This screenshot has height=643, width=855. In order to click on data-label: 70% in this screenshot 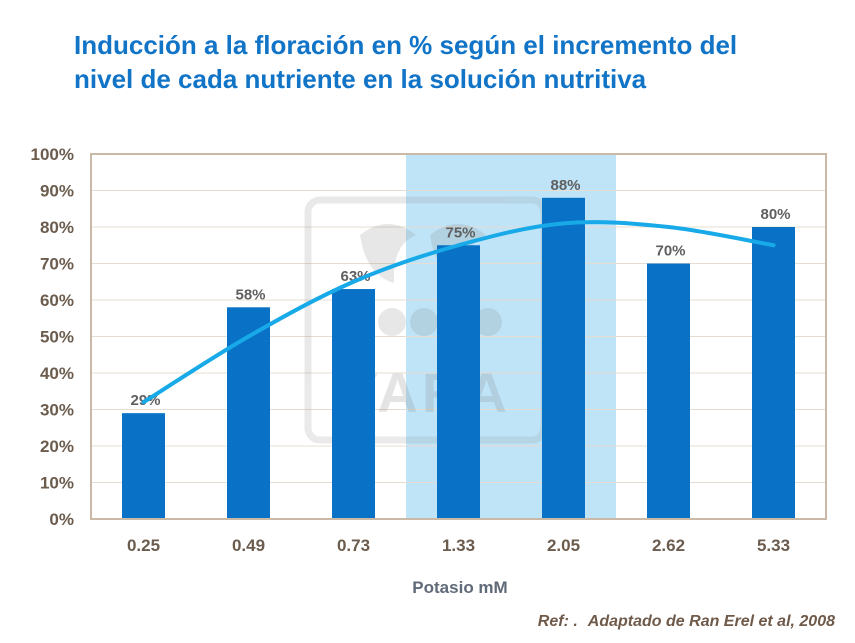, I will do `click(670, 251)`.